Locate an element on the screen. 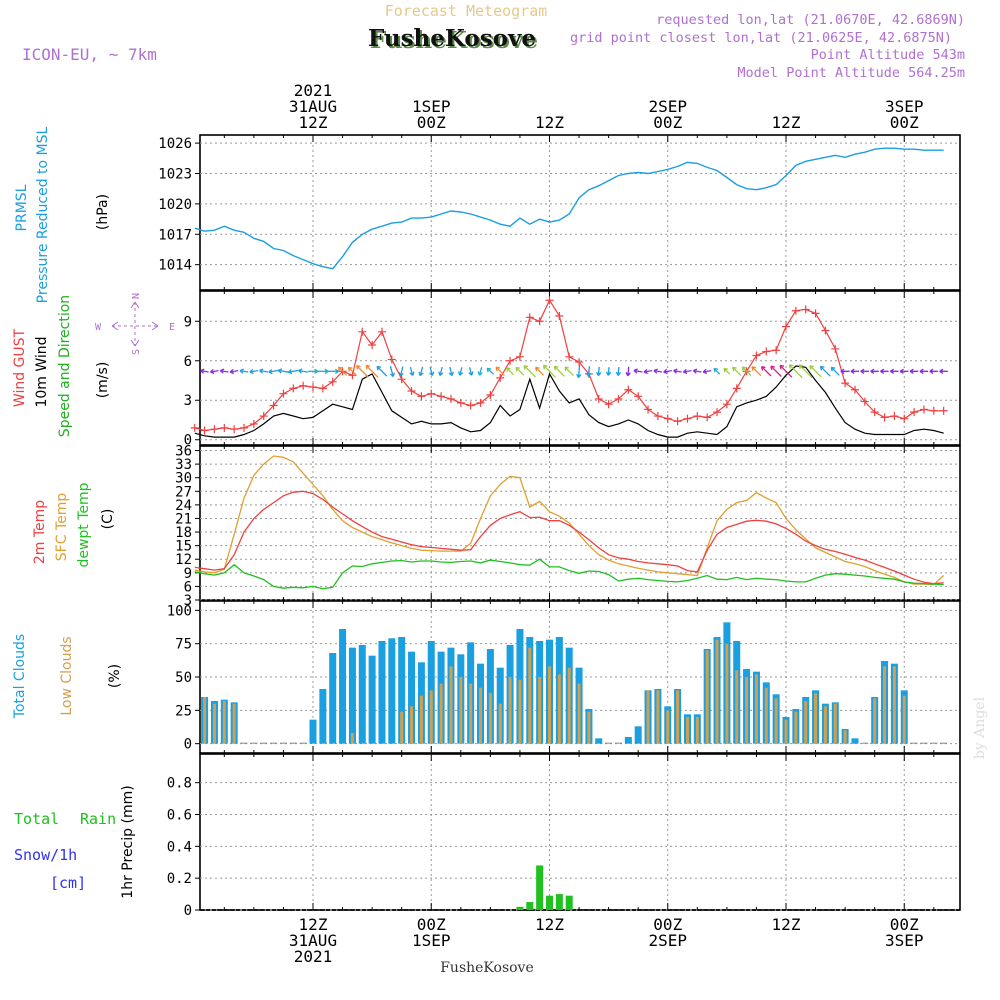 This screenshot has width=1000, height=1000. temp-ytick-label: 24 is located at coordinates (183, 506).